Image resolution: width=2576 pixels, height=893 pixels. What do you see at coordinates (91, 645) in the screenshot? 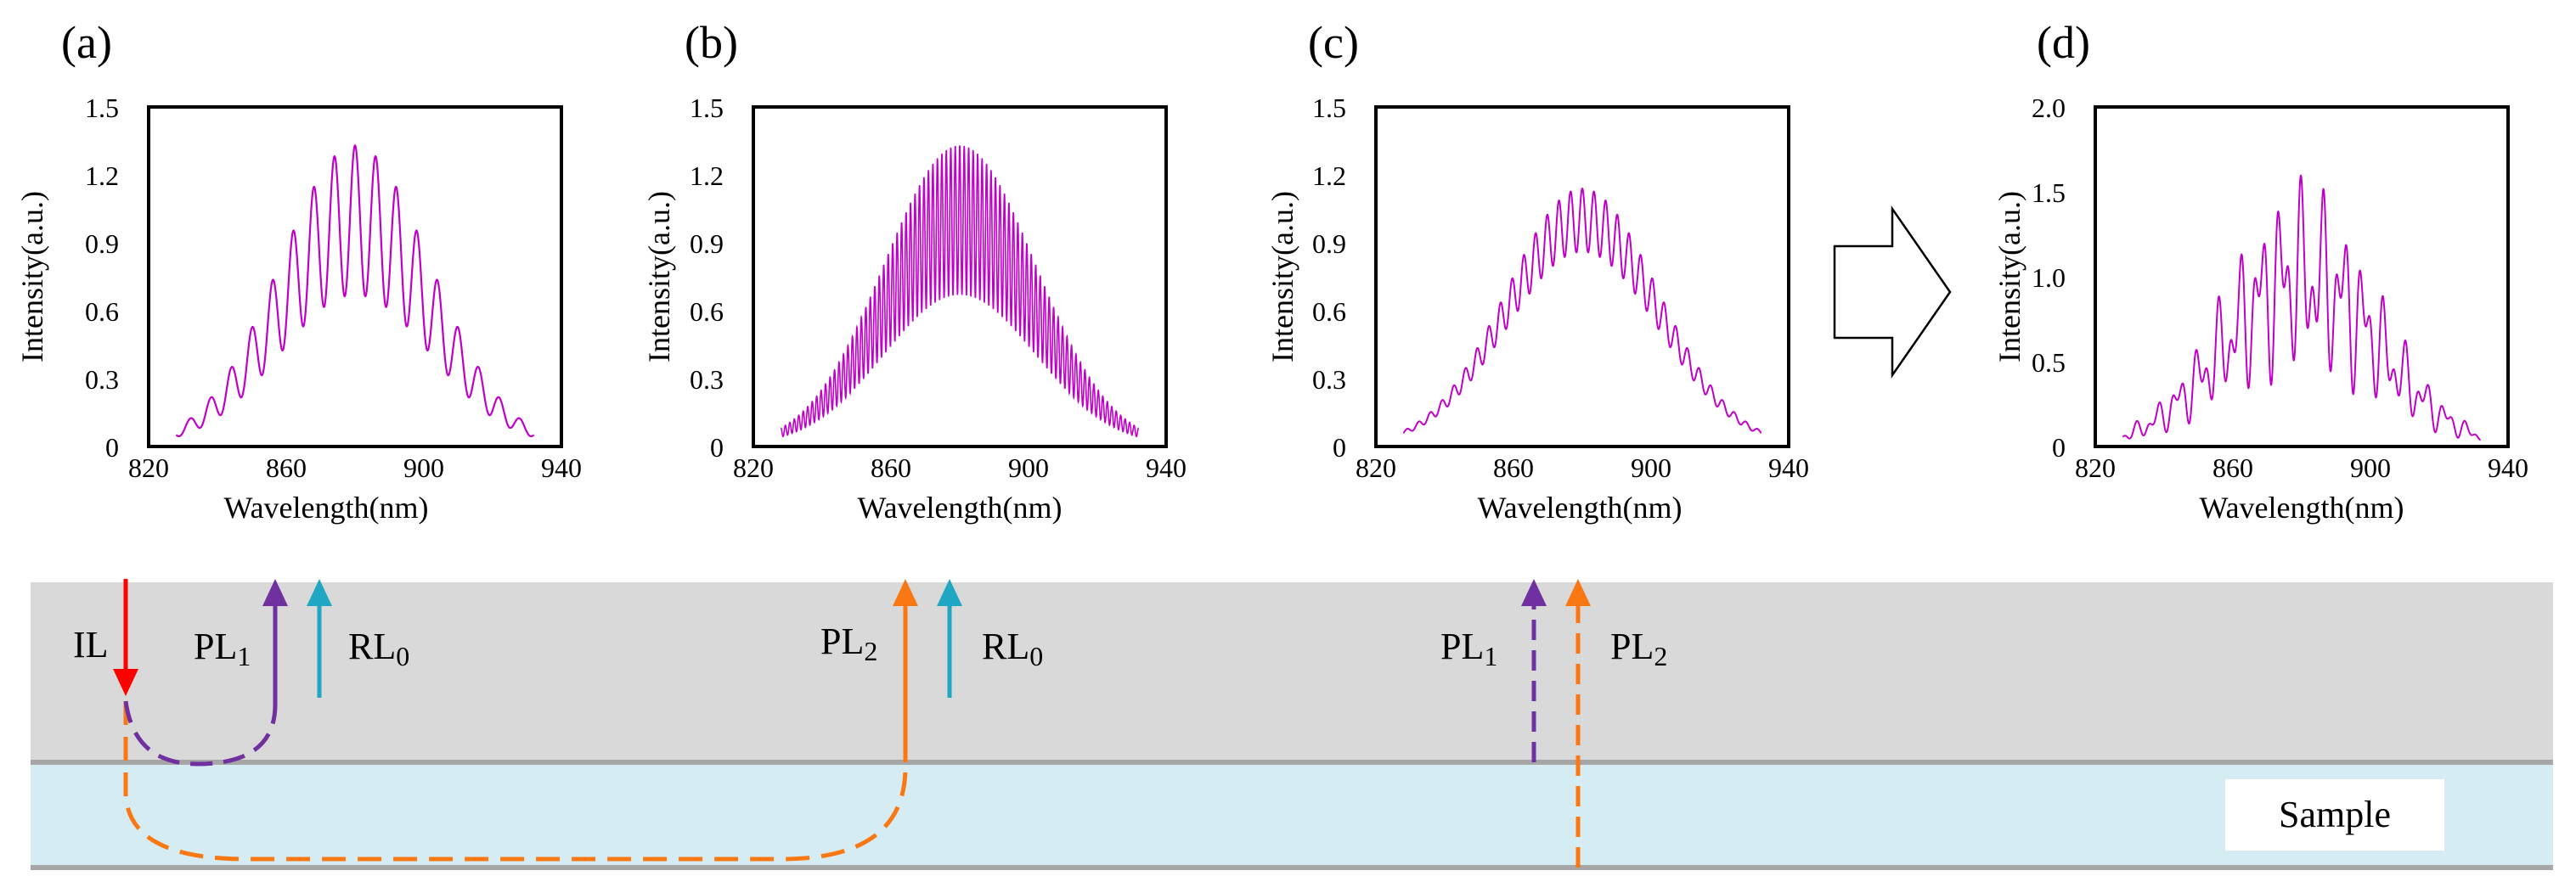
I see `il-label: IL` at bounding box center [91, 645].